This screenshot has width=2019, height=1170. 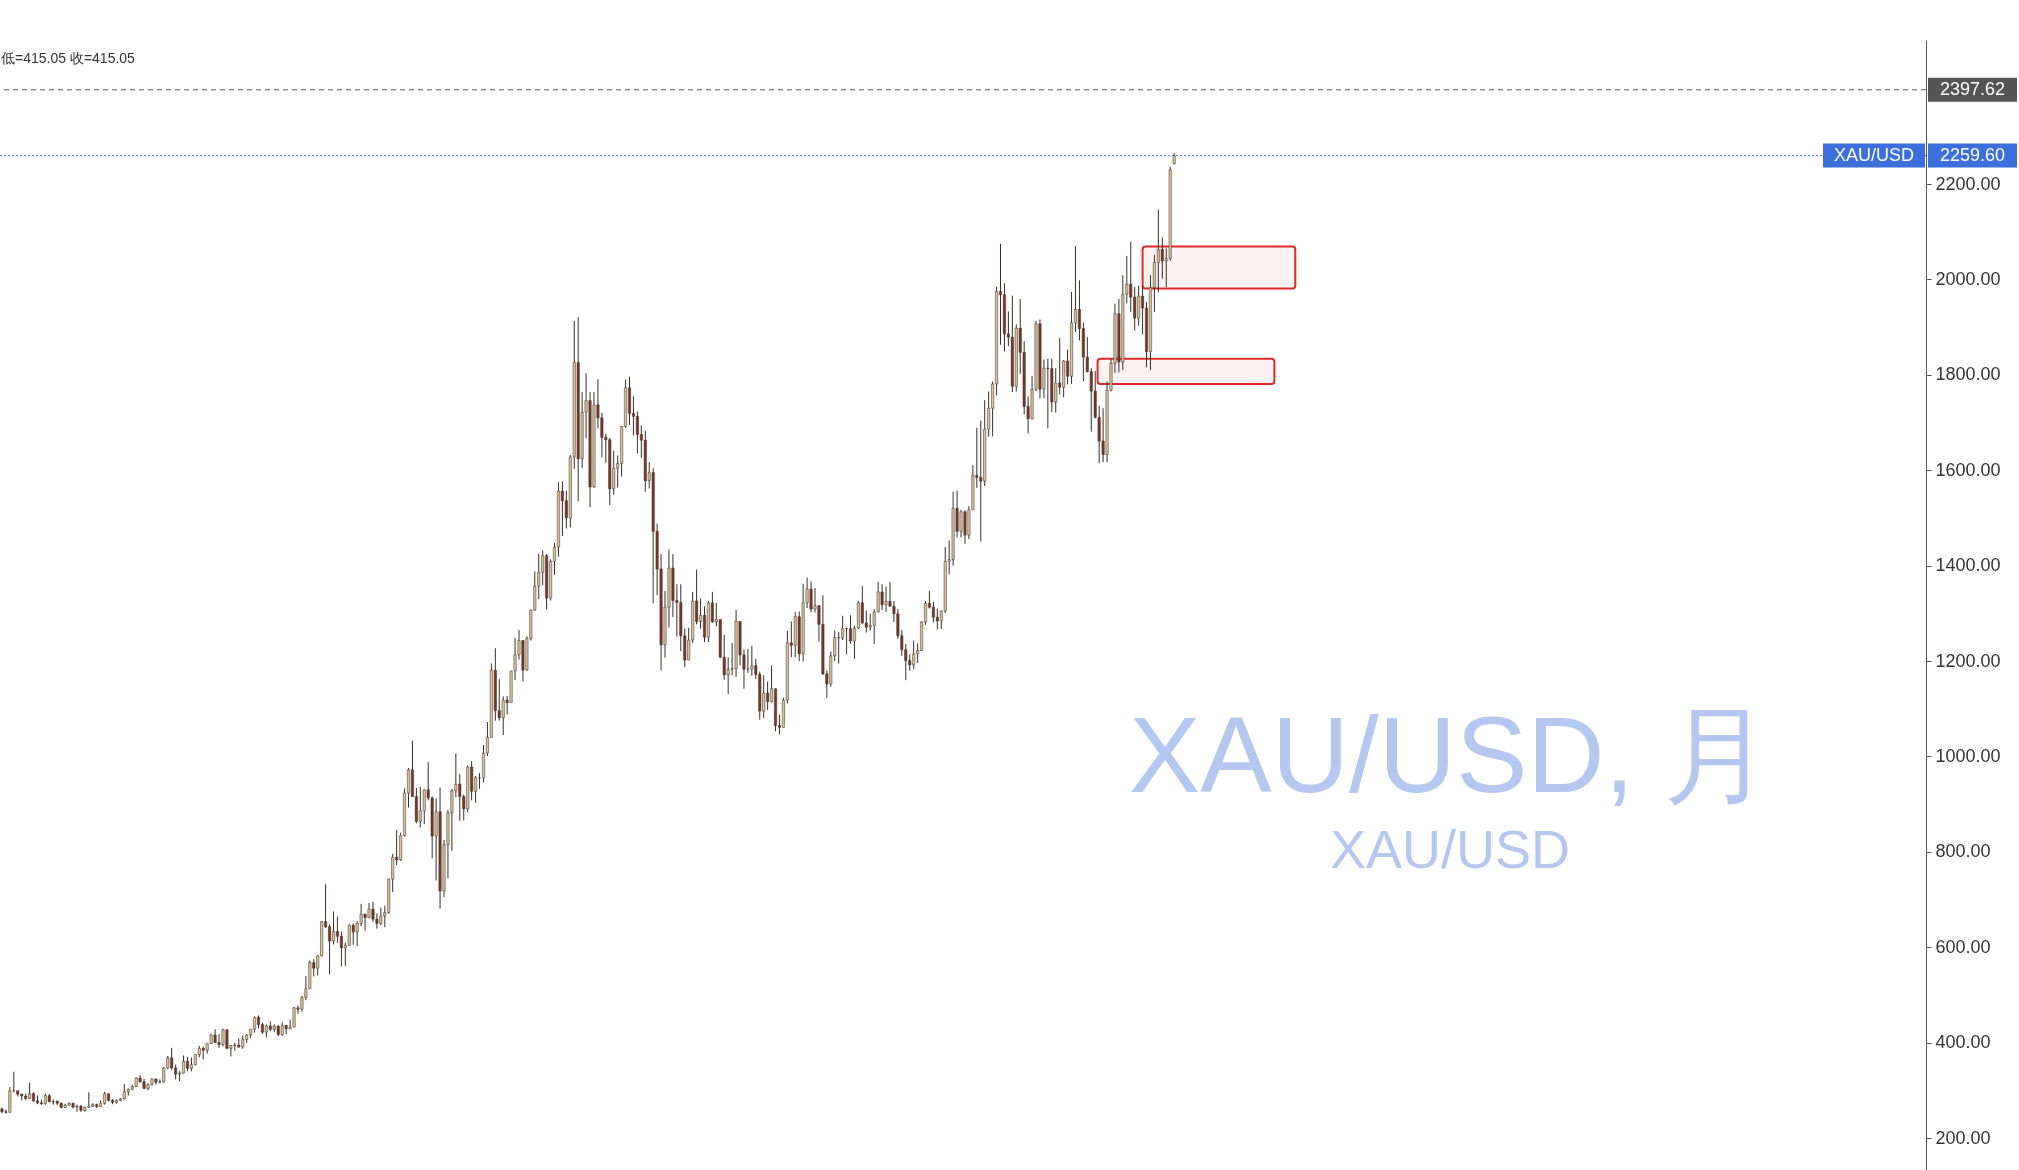 I want to click on y-tick-label: 2000.00, so click(x=1968, y=278).